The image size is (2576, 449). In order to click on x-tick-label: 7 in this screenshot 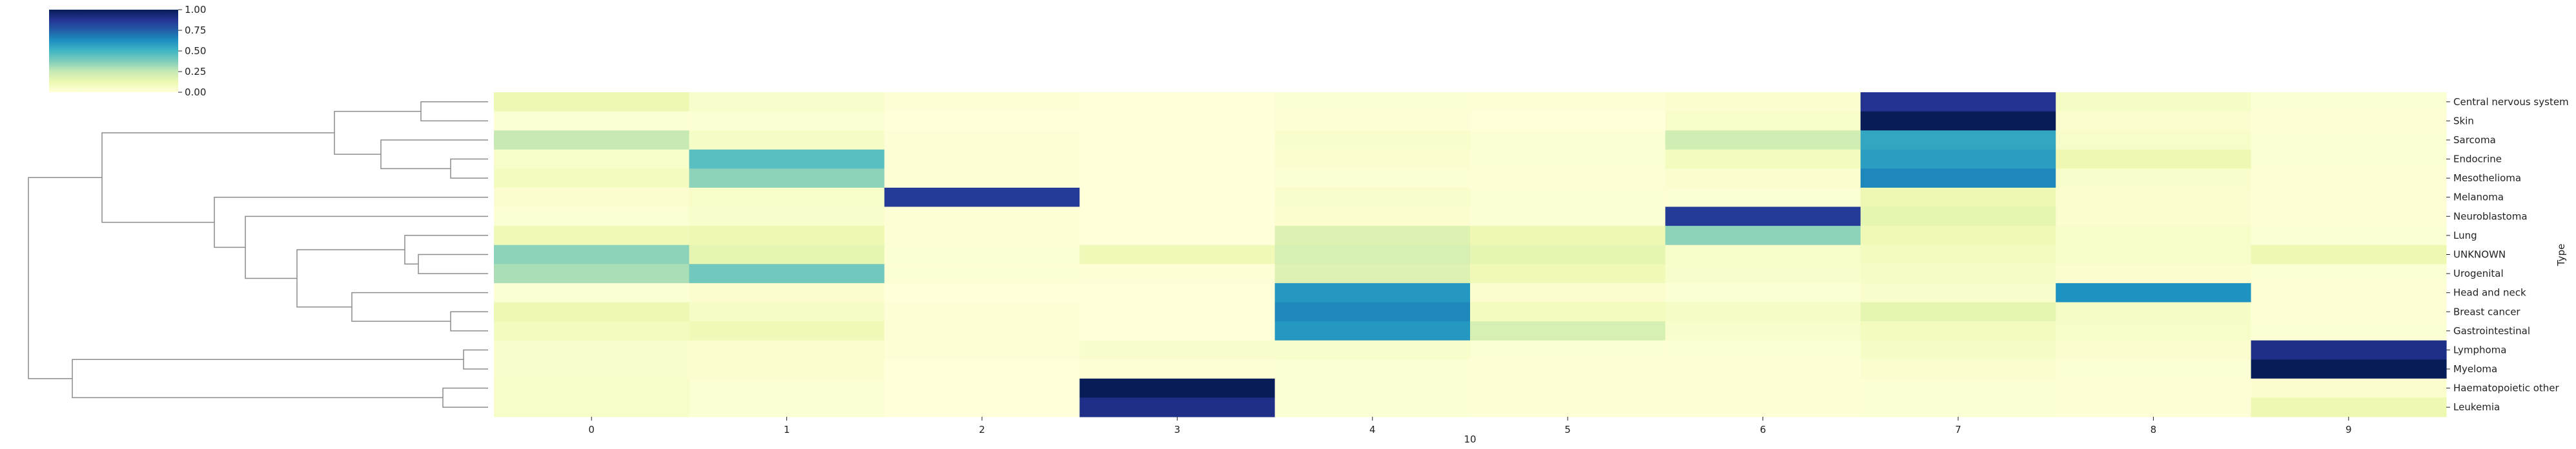, I will do `click(1958, 429)`.